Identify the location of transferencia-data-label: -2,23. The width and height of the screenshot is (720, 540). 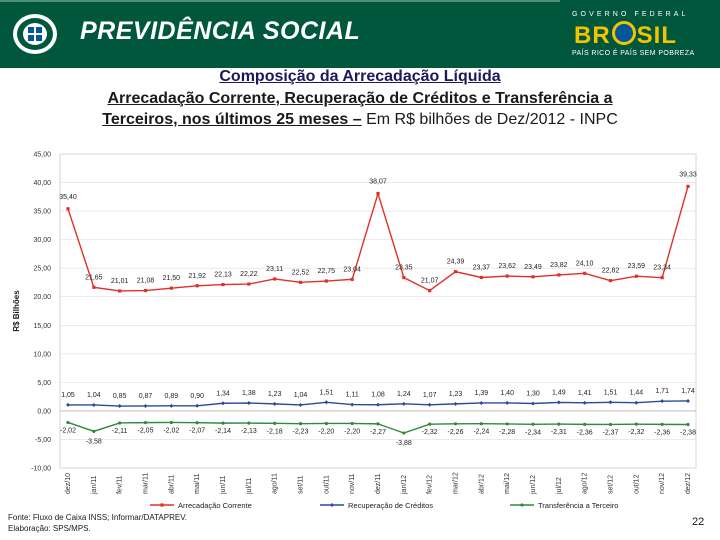
(301, 432).